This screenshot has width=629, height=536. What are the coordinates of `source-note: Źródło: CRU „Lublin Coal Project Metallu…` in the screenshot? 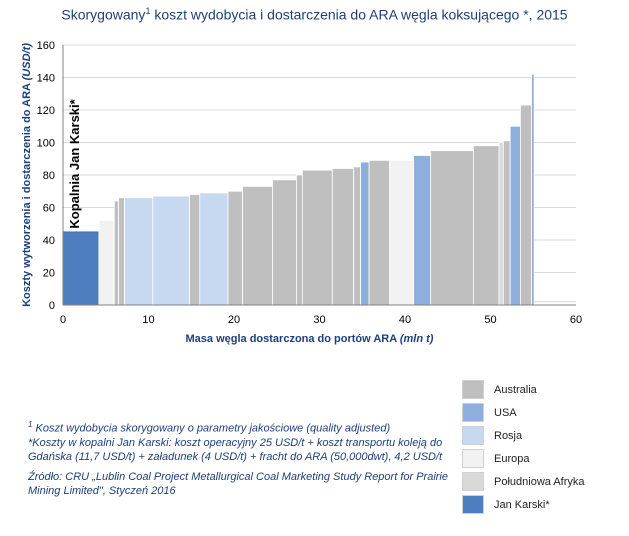 It's located at (238, 483).